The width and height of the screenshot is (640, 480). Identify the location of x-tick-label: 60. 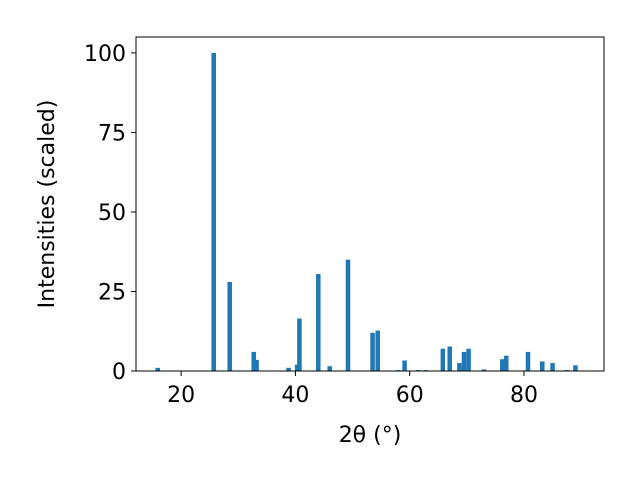
(410, 395).